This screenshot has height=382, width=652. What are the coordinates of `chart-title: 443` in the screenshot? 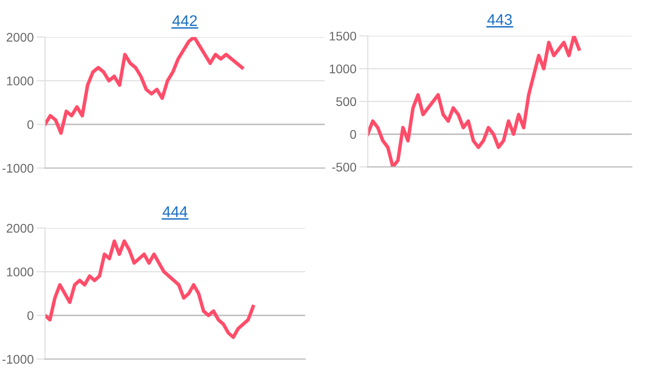 It's located at (499, 19).